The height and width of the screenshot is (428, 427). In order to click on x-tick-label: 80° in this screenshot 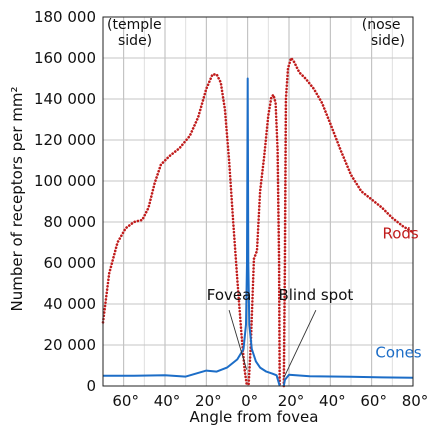, I will do `click(414, 401)`.